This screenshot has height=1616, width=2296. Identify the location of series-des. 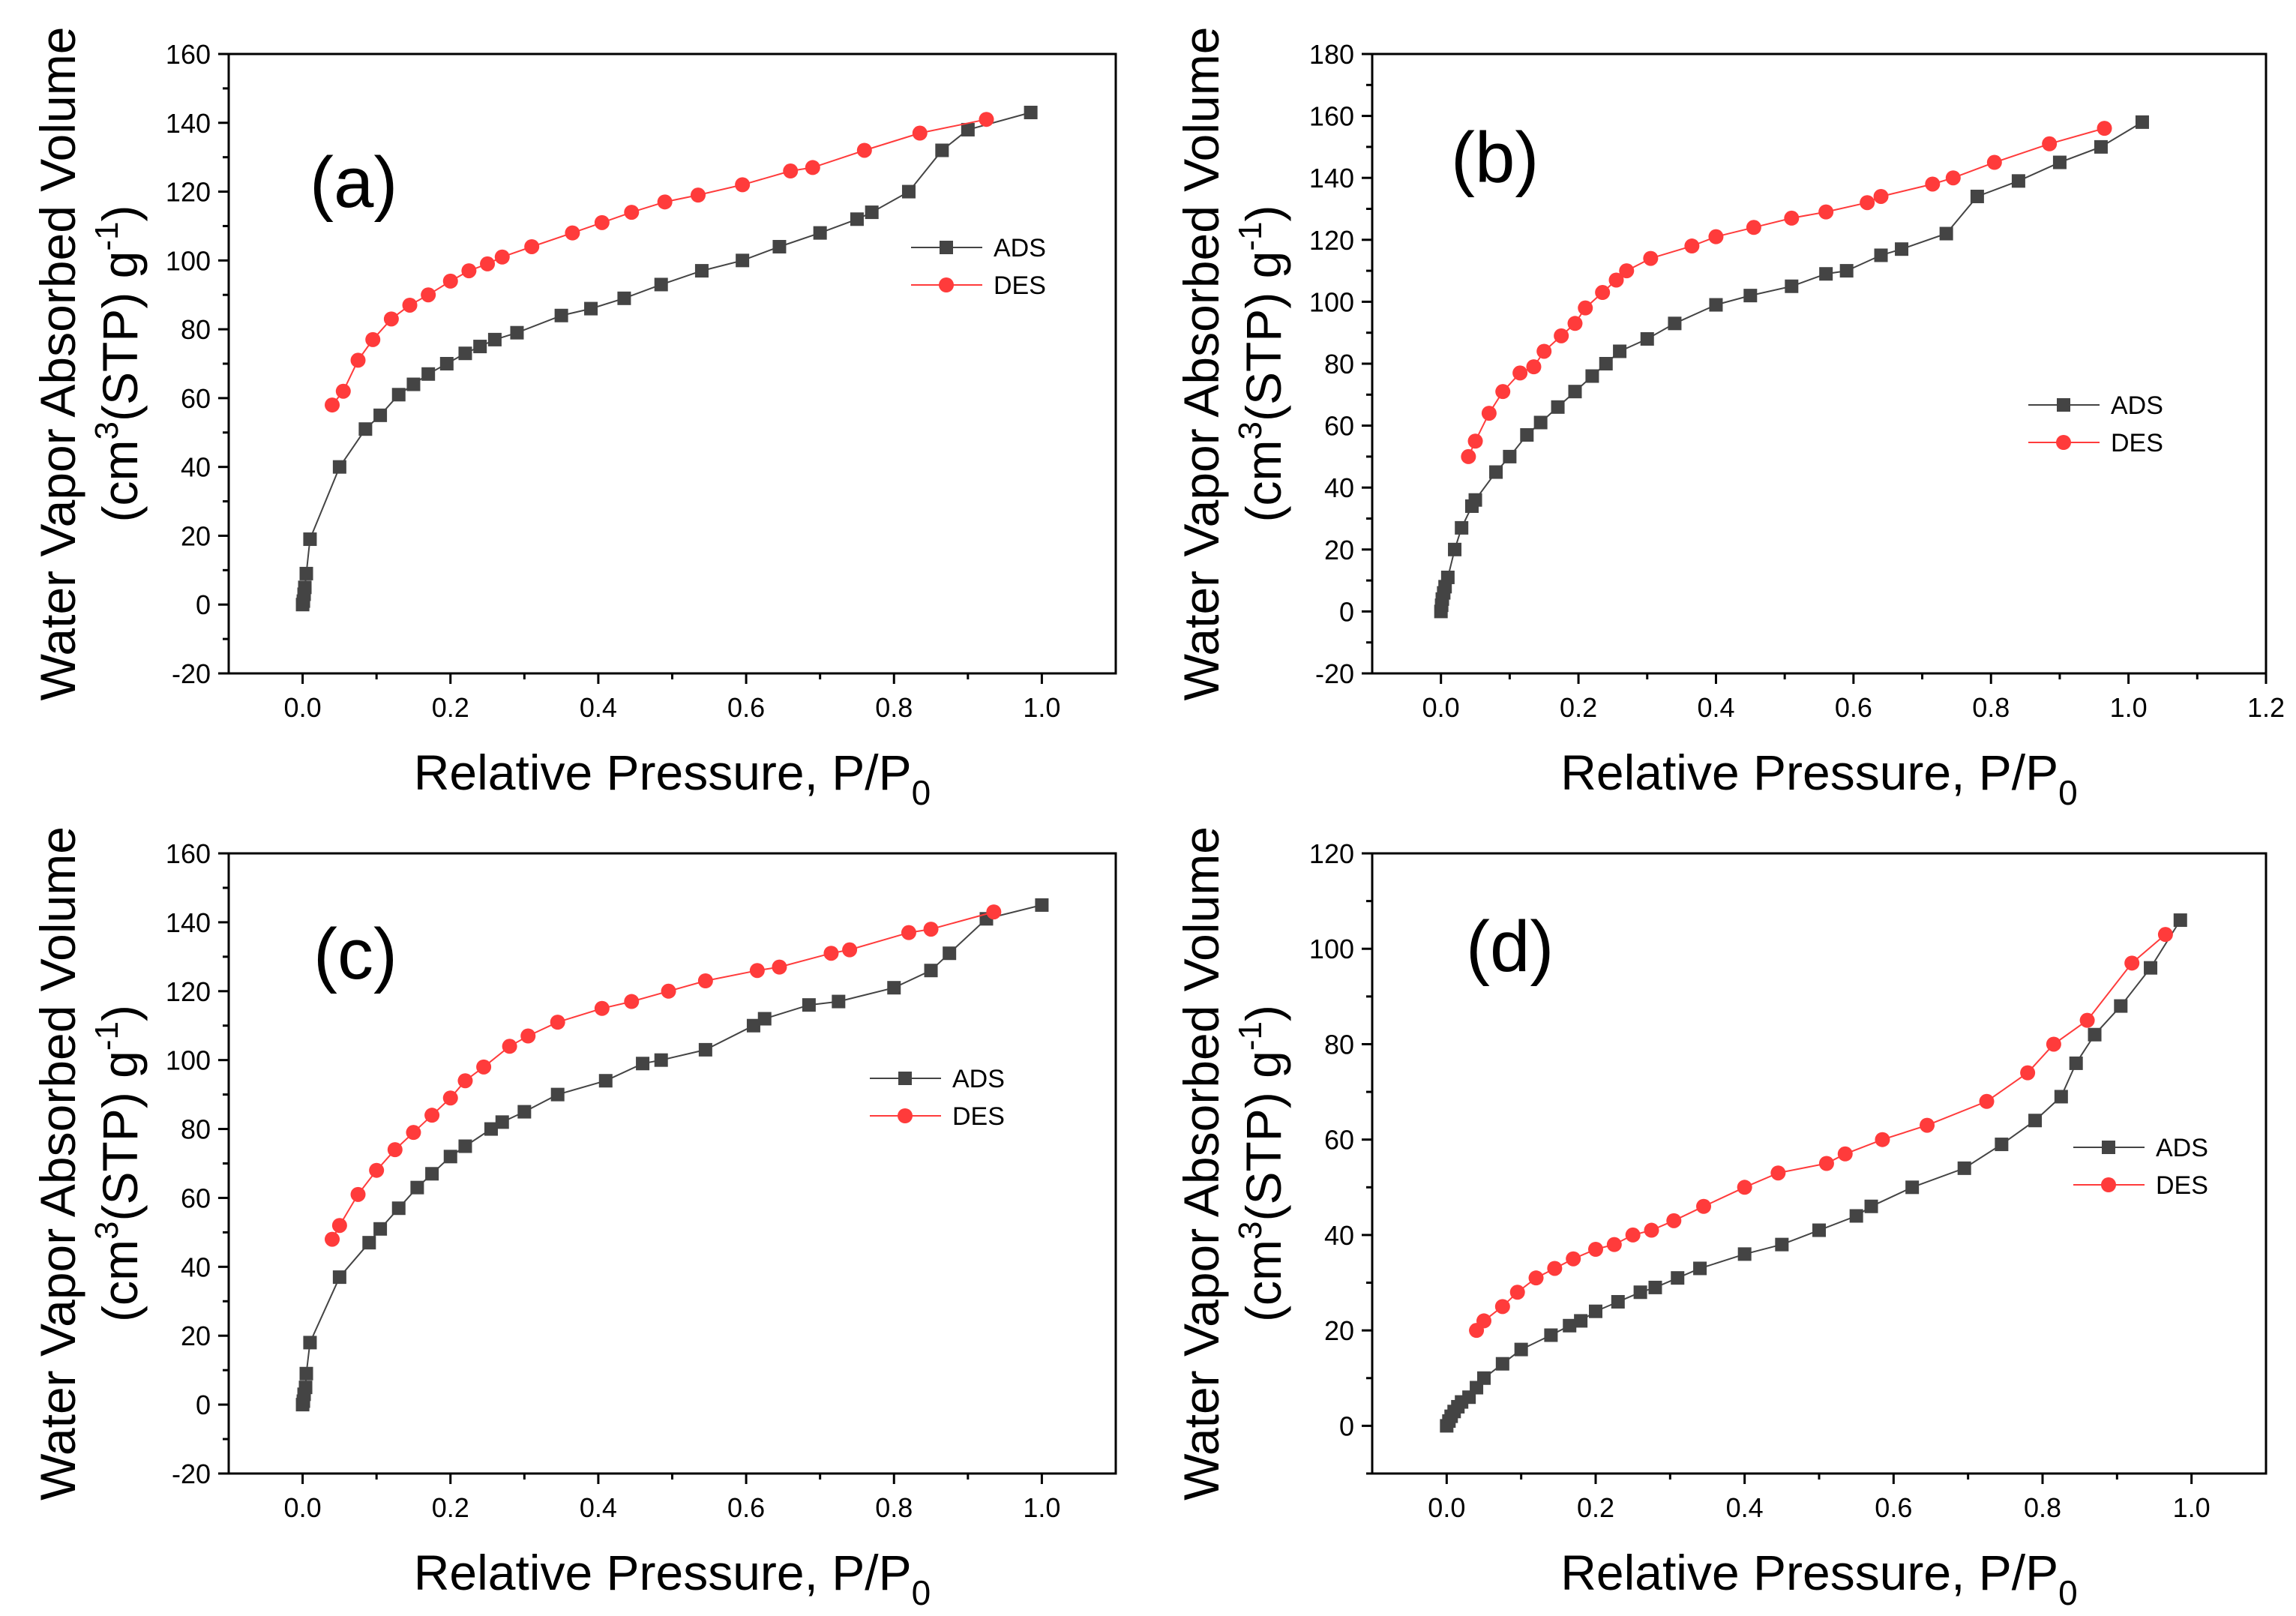
(1821, 1133).